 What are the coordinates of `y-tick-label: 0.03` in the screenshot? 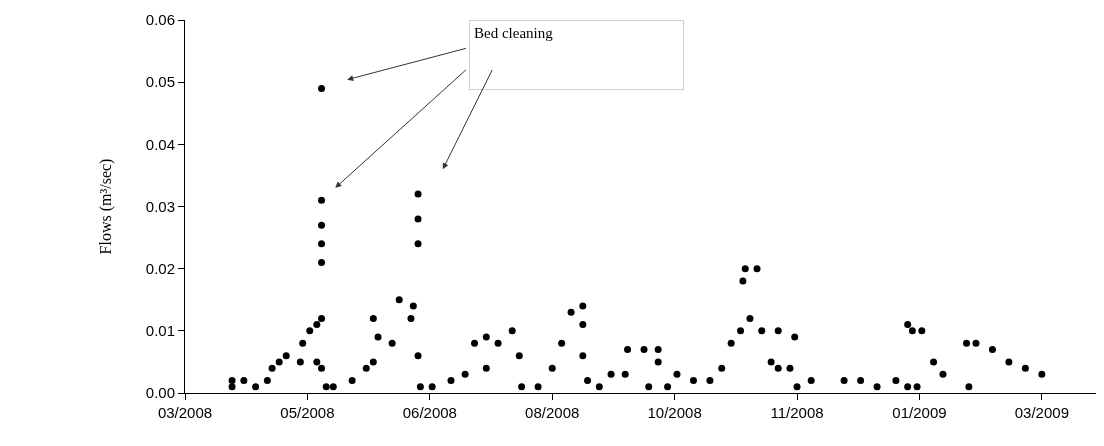 It's located at (160, 206).